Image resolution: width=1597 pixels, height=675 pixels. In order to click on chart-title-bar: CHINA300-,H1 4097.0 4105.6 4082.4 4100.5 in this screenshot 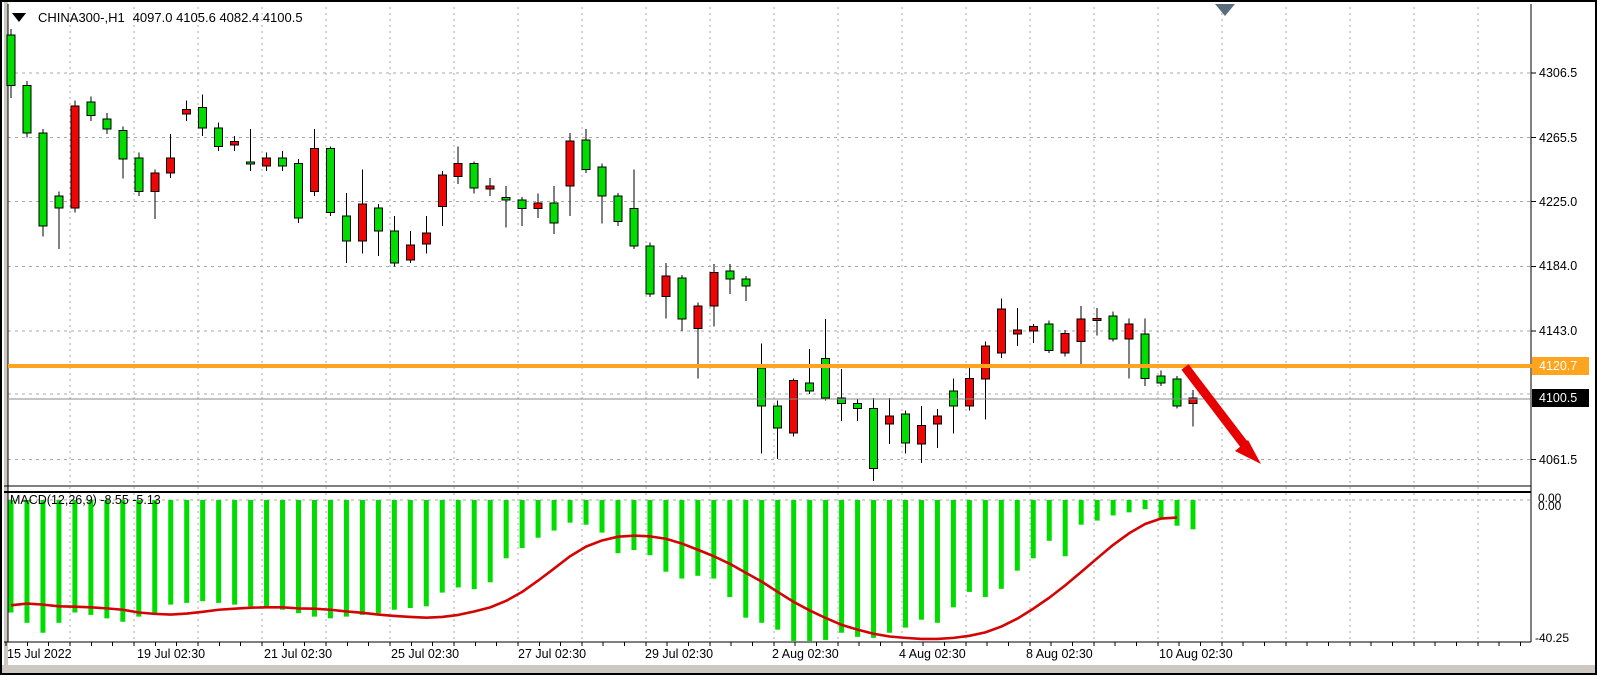, I will do `click(157, 17)`.